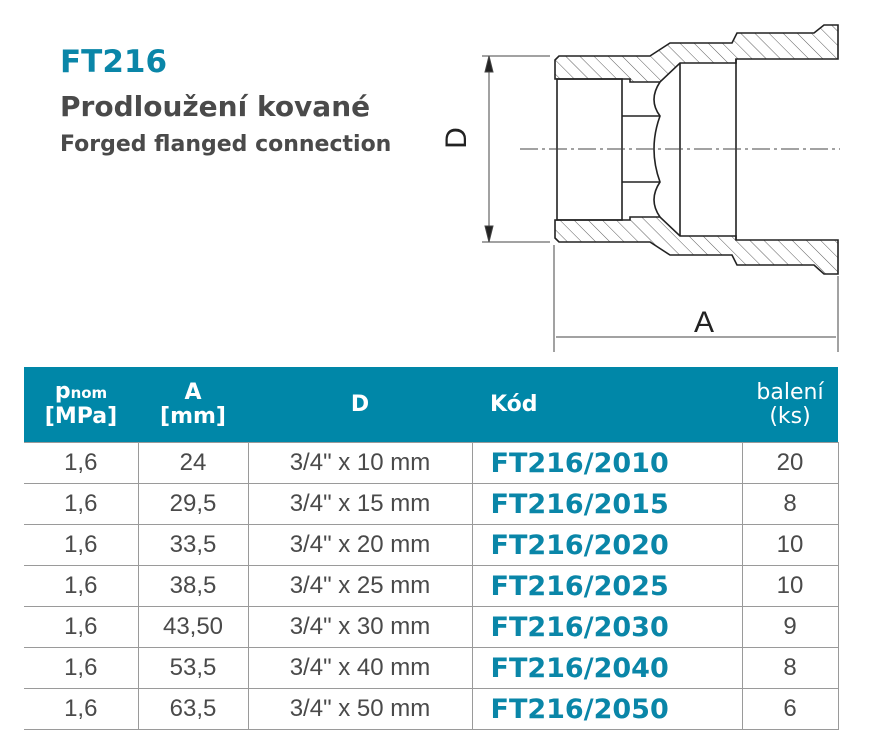  Describe the element at coordinates (790, 405) in the screenshot. I see `header-pack: balení (ks)` at that location.